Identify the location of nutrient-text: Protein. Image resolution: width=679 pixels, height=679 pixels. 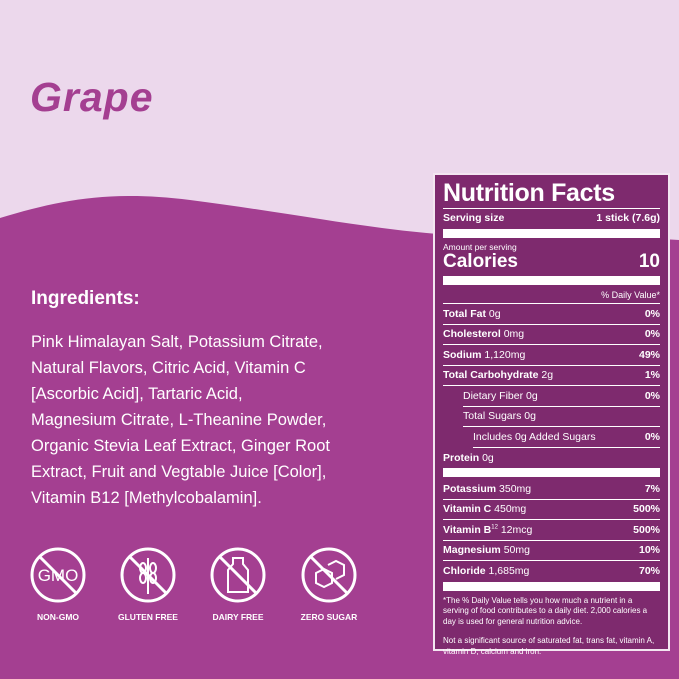
(461, 457).